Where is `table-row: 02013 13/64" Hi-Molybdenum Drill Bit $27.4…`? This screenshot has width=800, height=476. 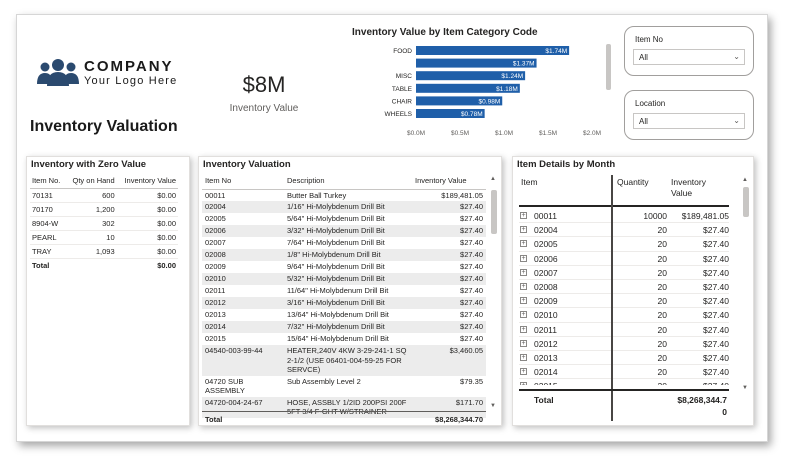
table-row: 02013 13/64" Hi-Molybdenum Drill Bit $27.4… is located at coordinates (344, 315).